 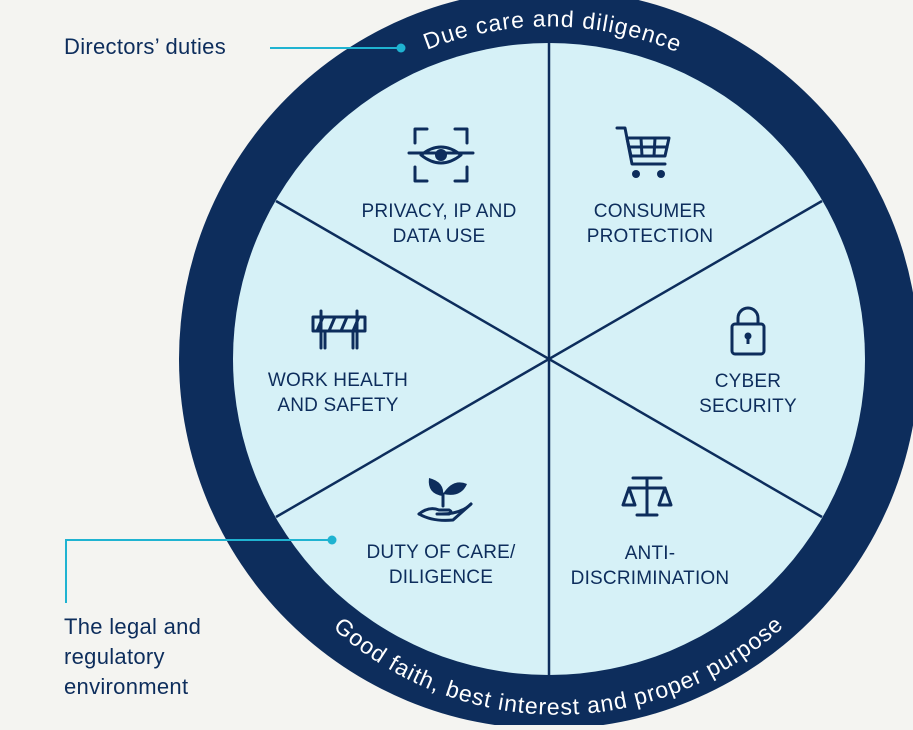 I want to click on sector-label-privacy: PRIVACY, IP AND DATA USE, so click(x=439, y=224).